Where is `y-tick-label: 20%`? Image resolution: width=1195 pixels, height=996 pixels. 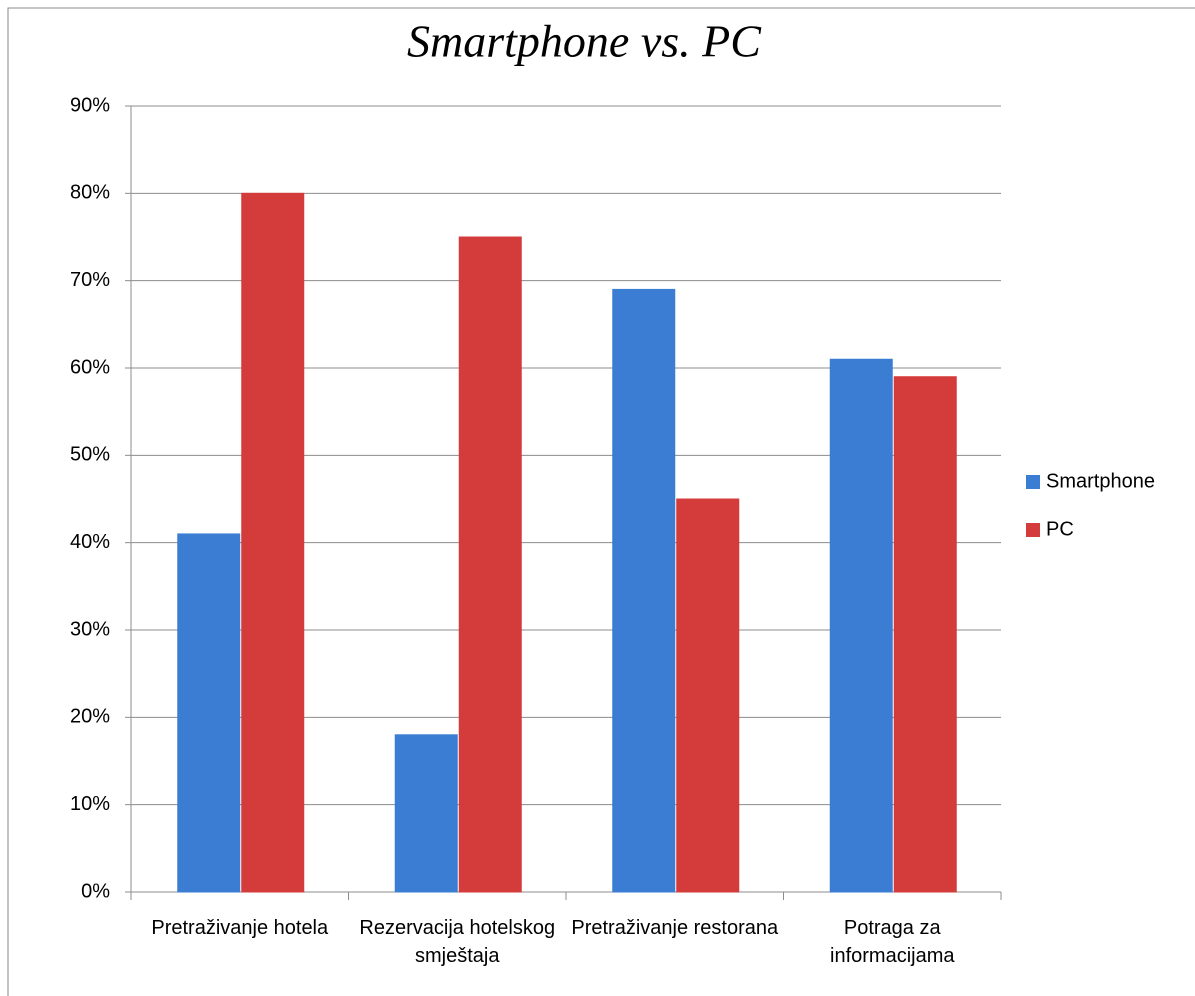 y-tick-label: 20% is located at coordinates (90, 717).